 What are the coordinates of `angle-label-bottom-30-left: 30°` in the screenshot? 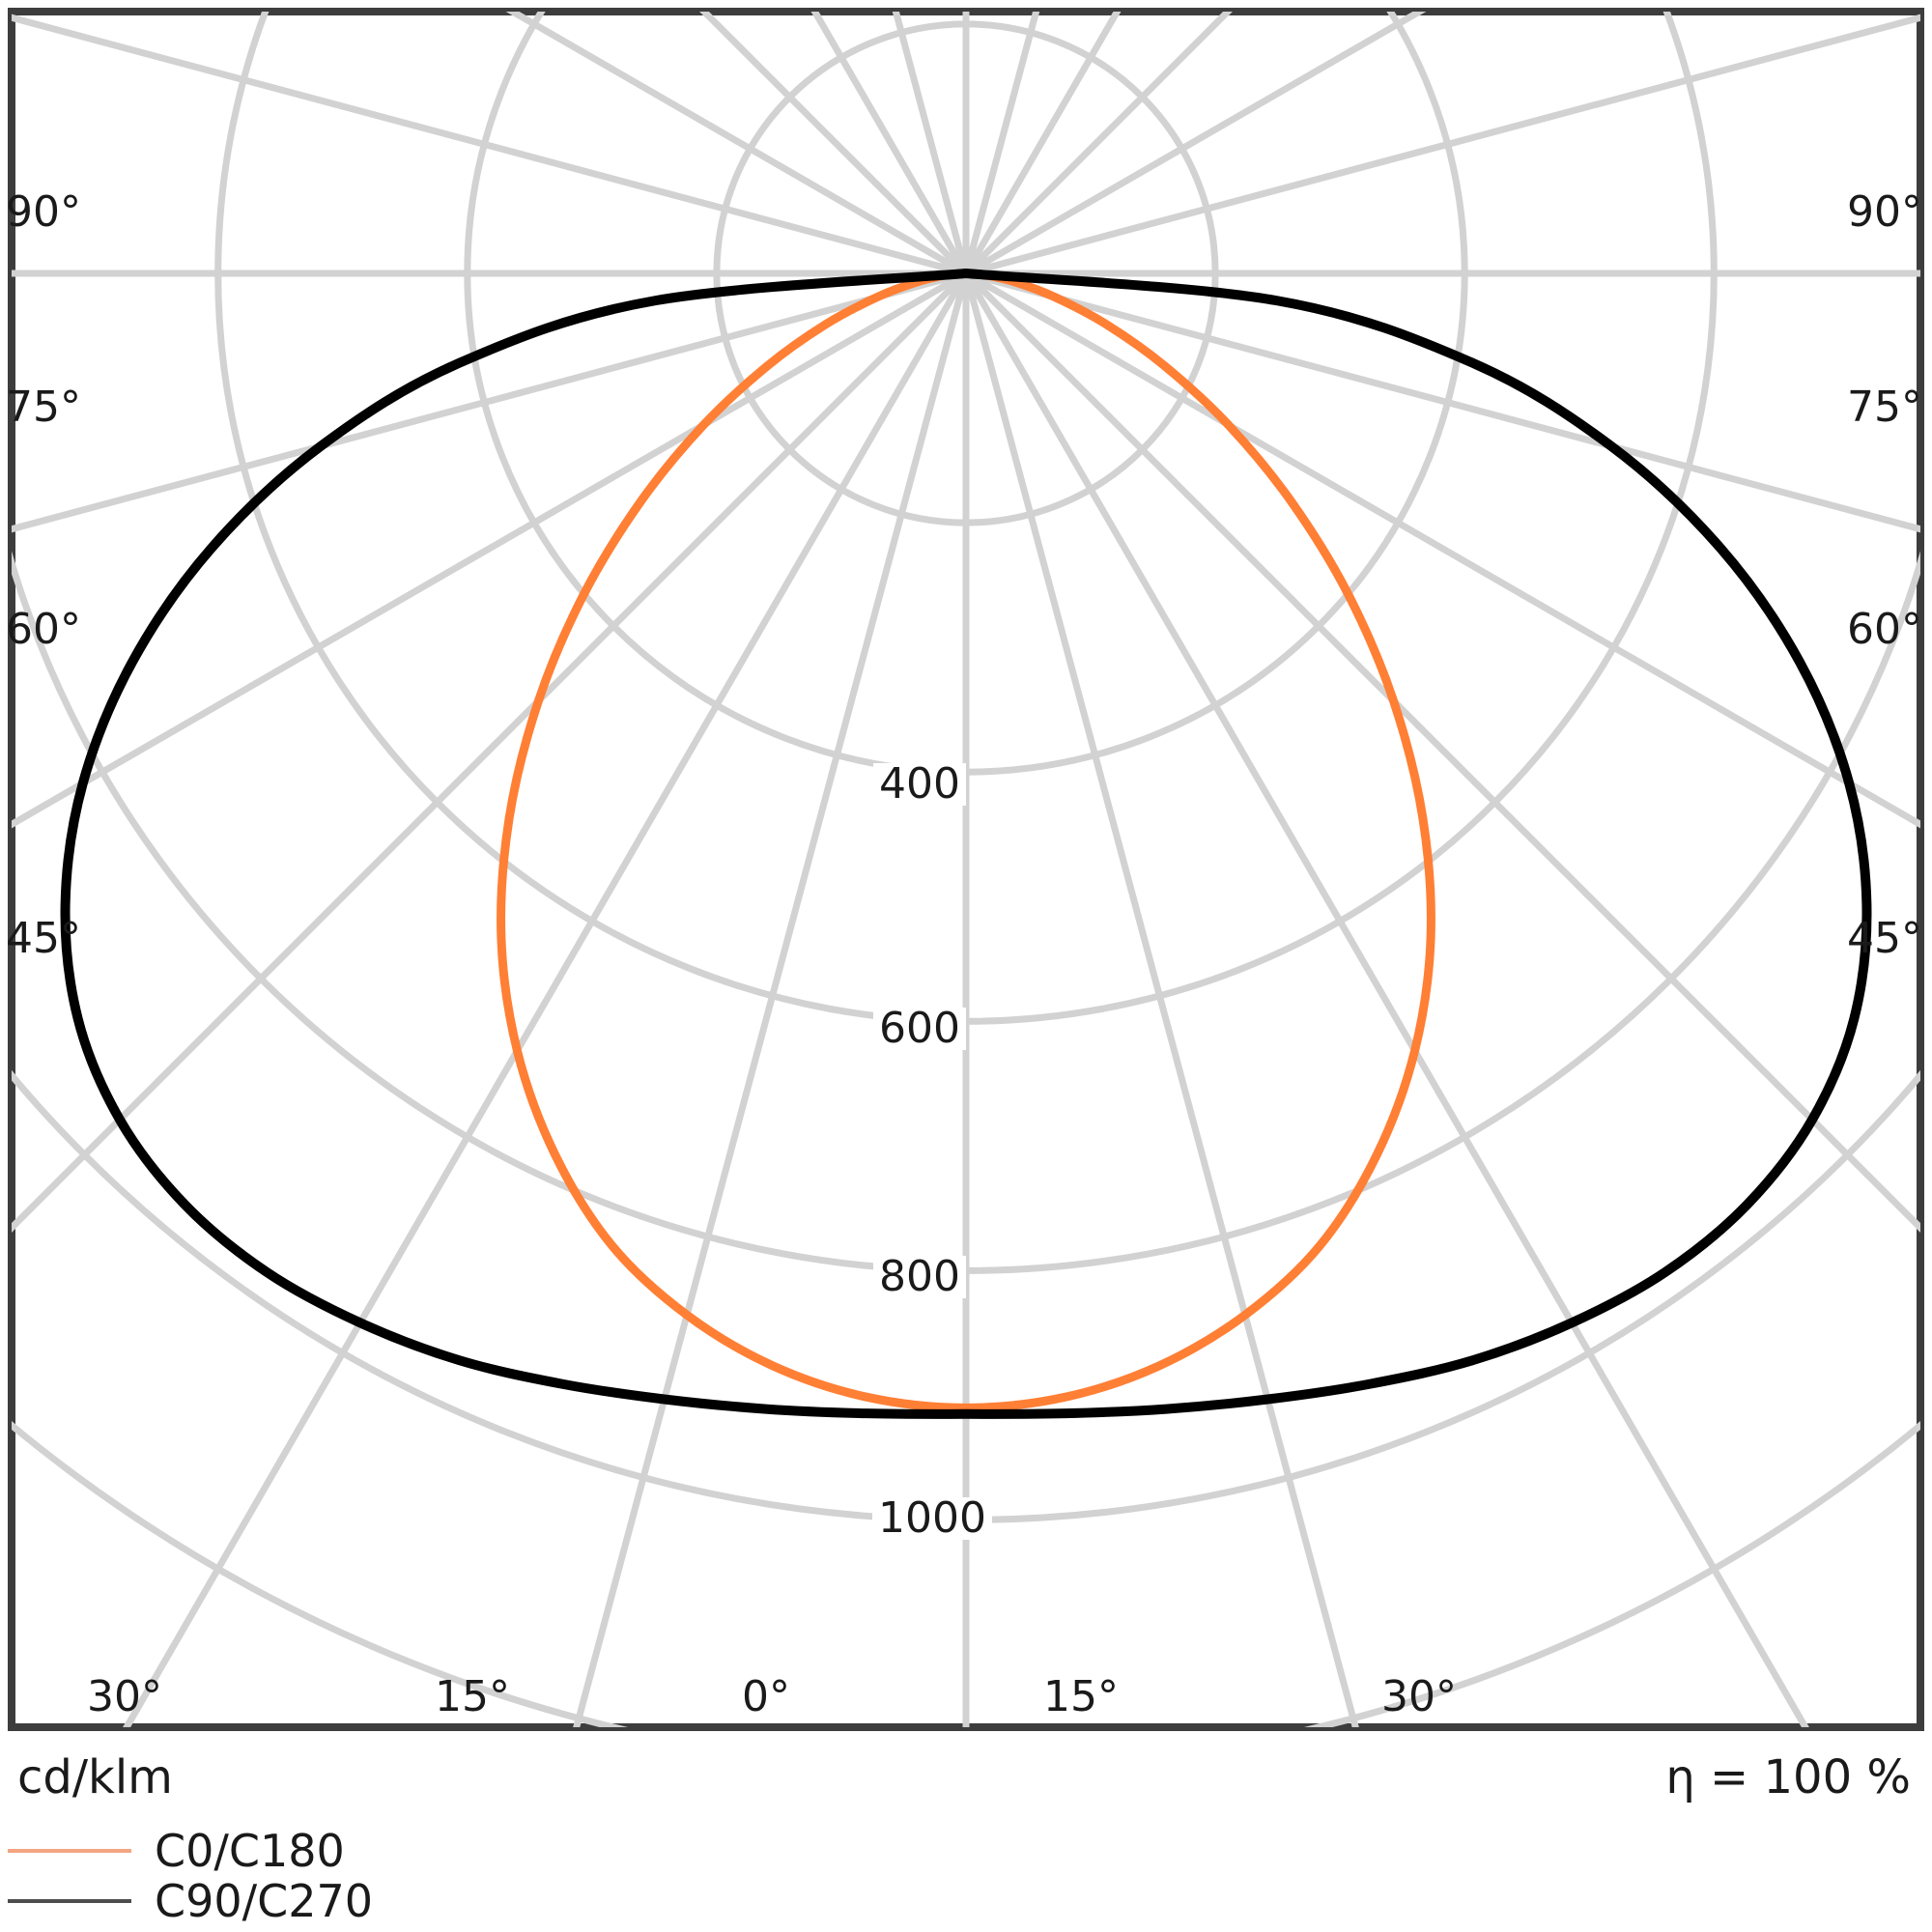 It's located at (124, 1696).